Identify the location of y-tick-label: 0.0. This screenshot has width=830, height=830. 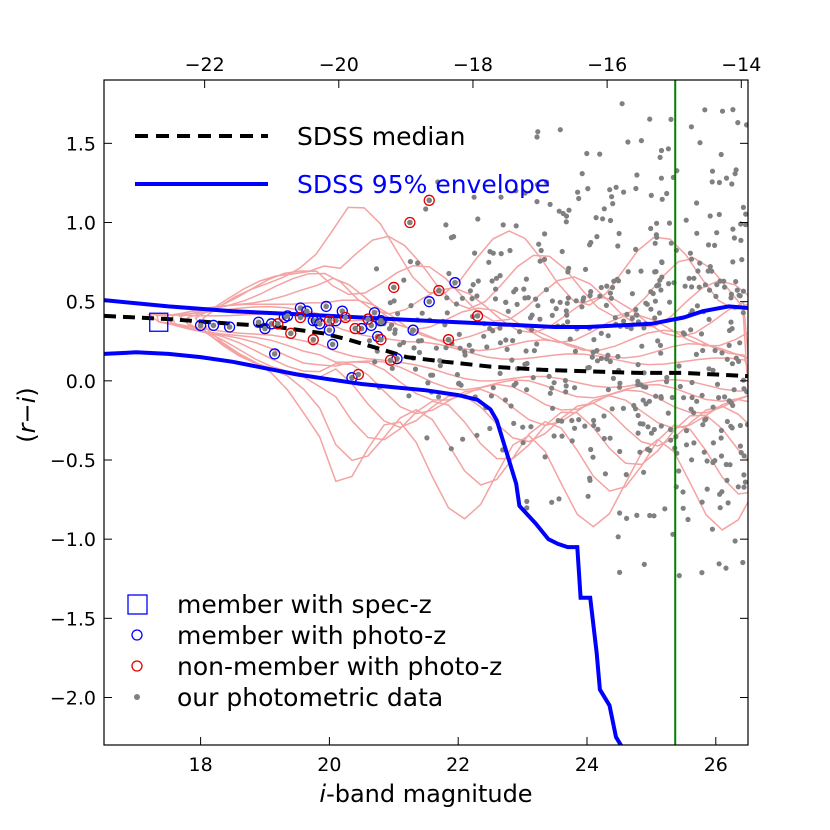
(81, 382).